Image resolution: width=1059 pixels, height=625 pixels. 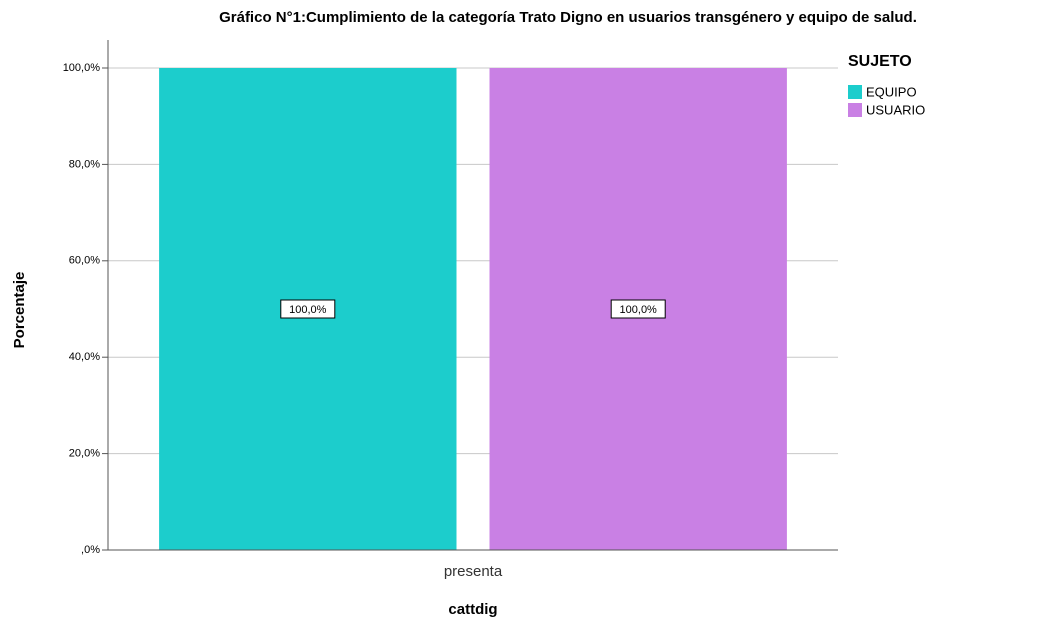 I want to click on y-tick-label: 60,0%, so click(x=84, y=261).